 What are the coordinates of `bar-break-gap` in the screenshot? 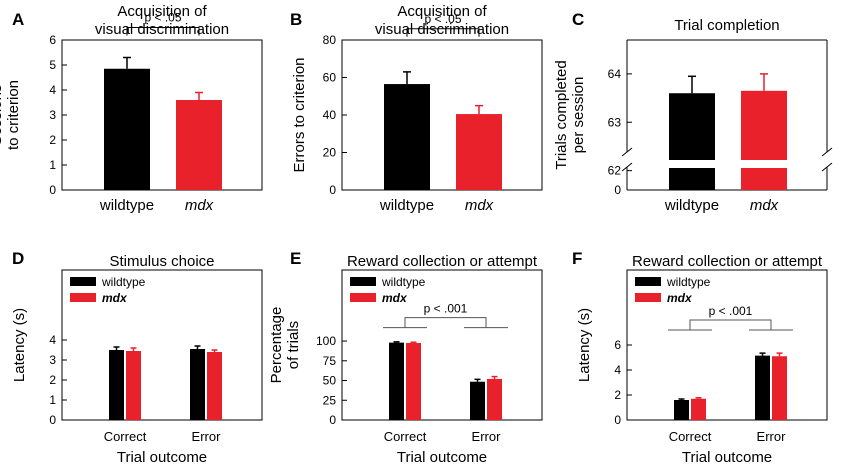 It's located at (692, 164).